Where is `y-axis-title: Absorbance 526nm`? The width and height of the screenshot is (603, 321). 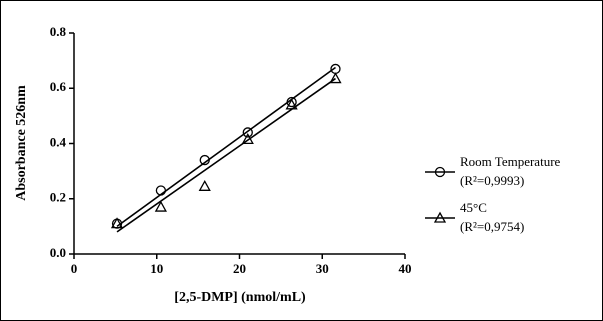 y-axis-title: Absorbance 526nm is located at coordinates (21, 143).